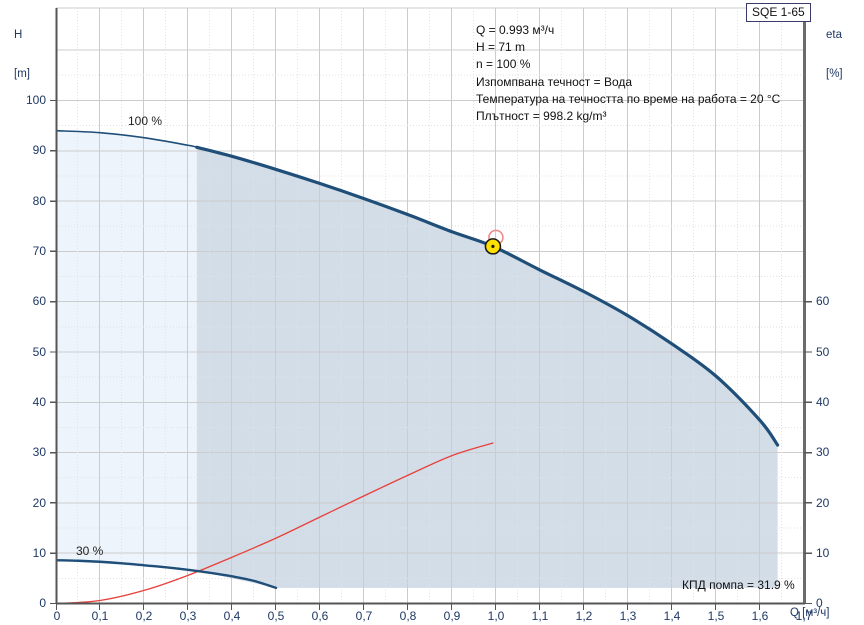  I want to click on x-tick-label-07: 0,7, so click(364, 616).